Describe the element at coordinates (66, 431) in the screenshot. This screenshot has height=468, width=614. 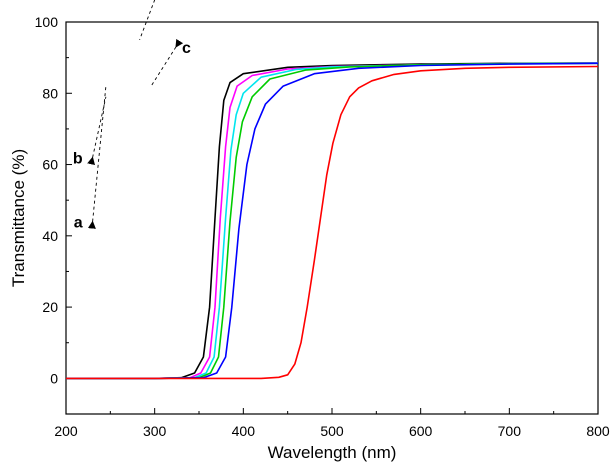
I see `x-tick-label: 200` at that location.